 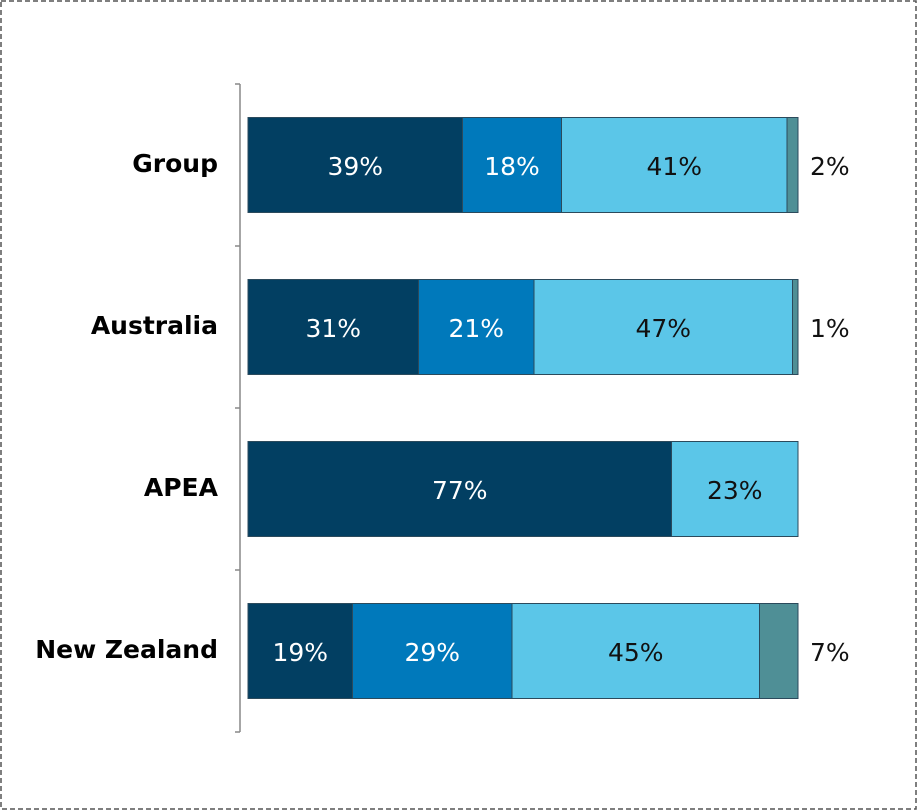 What do you see at coordinates (126, 649) in the screenshot?
I see `category-label: New Zealand` at bounding box center [126, 649].